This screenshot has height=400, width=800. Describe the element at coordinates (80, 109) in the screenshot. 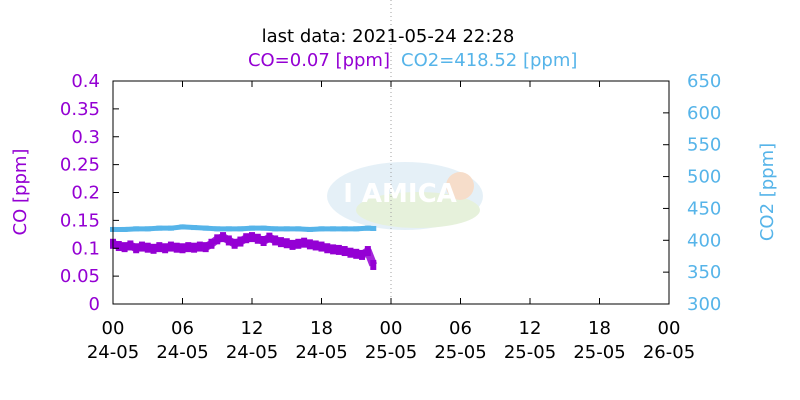

I see `y-left-tick-label: 0.35` at that location.